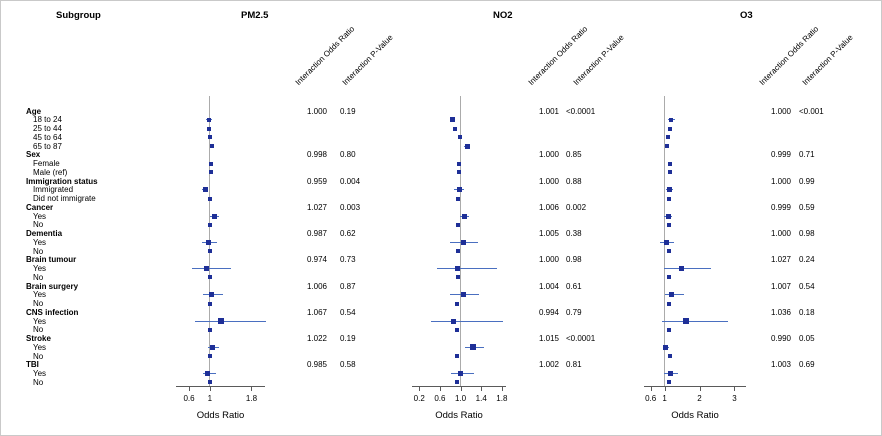 This screenshot has height=436, width=882. What do you see at coordinates (350, 181) in the screenshot?
I see `pm25-interaction-p-value: 0.004` at bounding box center [350, 181].